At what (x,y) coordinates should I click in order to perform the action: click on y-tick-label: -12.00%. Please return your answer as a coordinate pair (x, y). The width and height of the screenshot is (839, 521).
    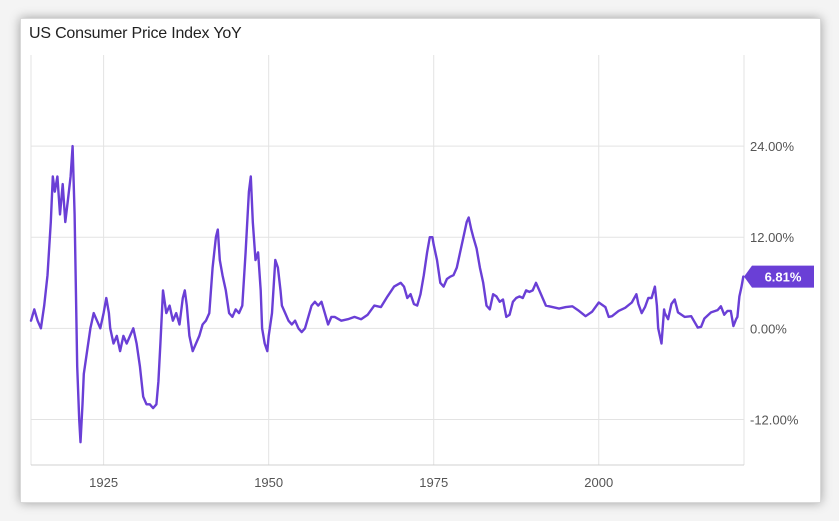
    Looking at the image, I should click on (774, 419).